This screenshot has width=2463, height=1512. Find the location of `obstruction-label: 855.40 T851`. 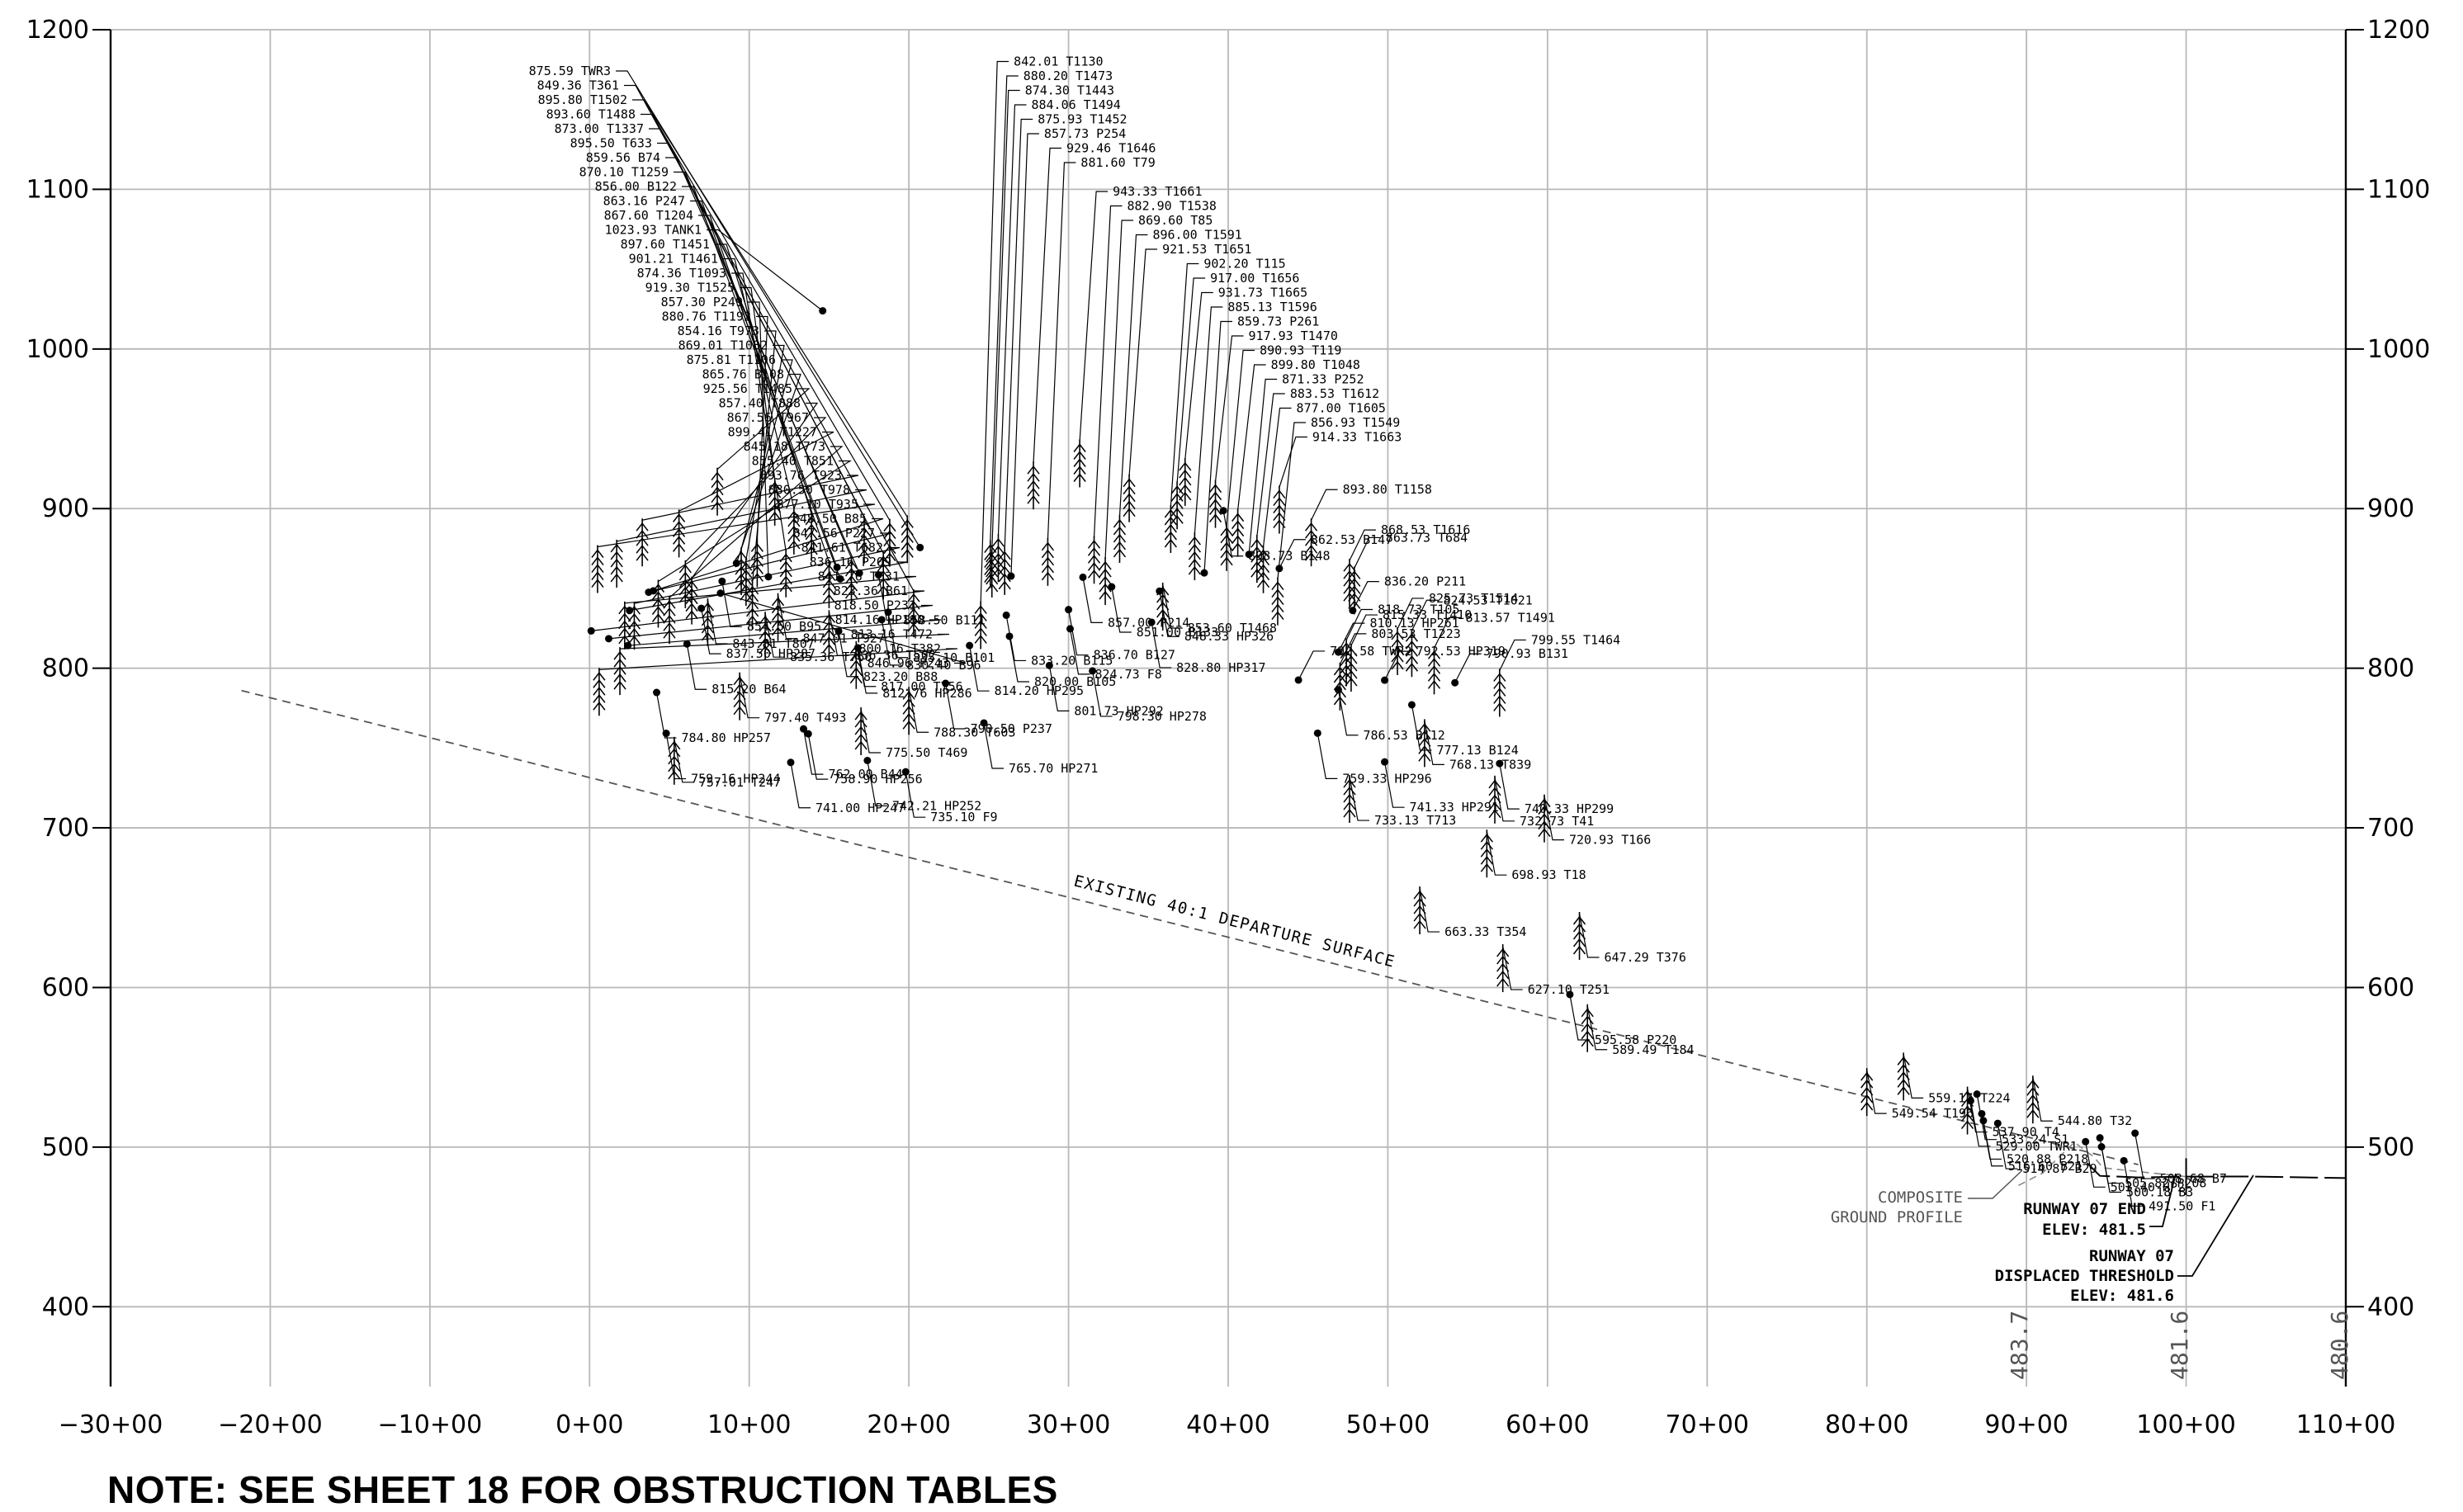

obstruction-label: 855.40 T851 is located at coordinates (793, 461).